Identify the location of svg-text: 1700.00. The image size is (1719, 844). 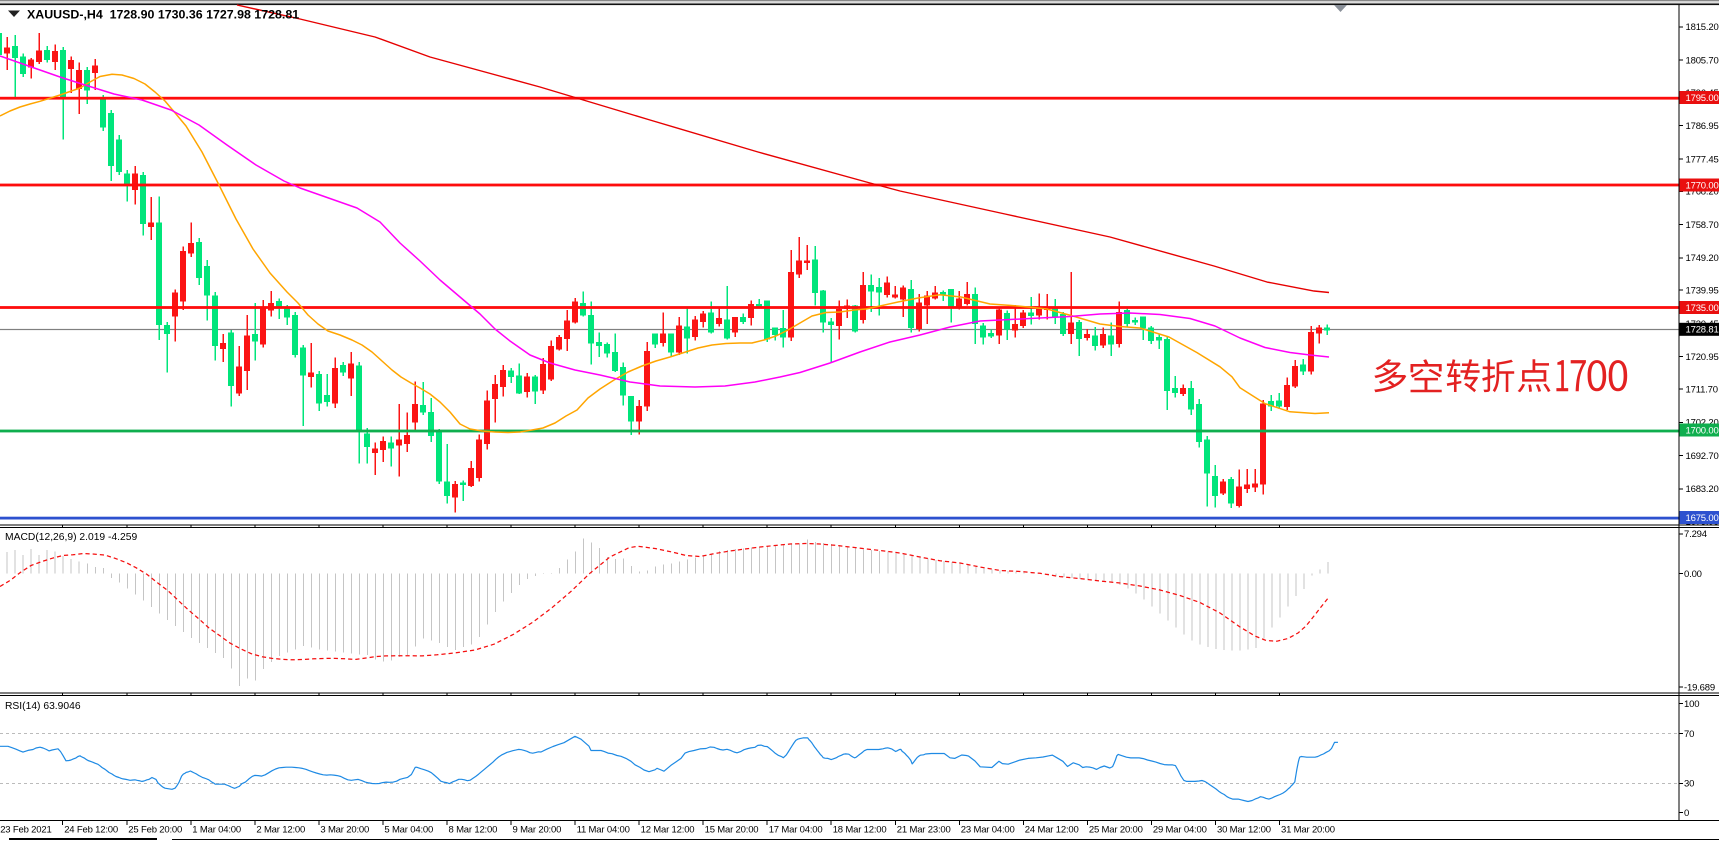
(1702, 430).